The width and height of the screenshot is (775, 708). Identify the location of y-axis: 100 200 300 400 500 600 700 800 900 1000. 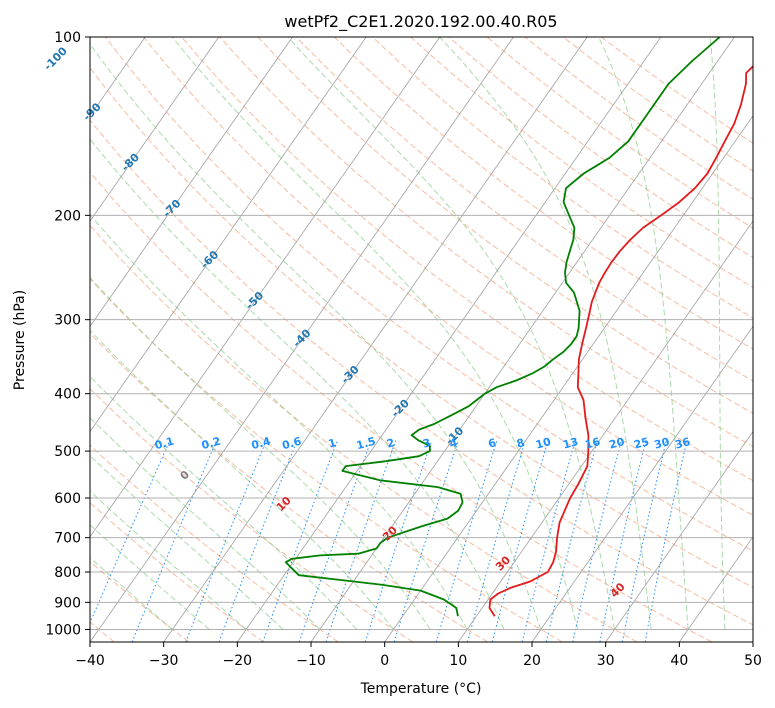
(67, 334).